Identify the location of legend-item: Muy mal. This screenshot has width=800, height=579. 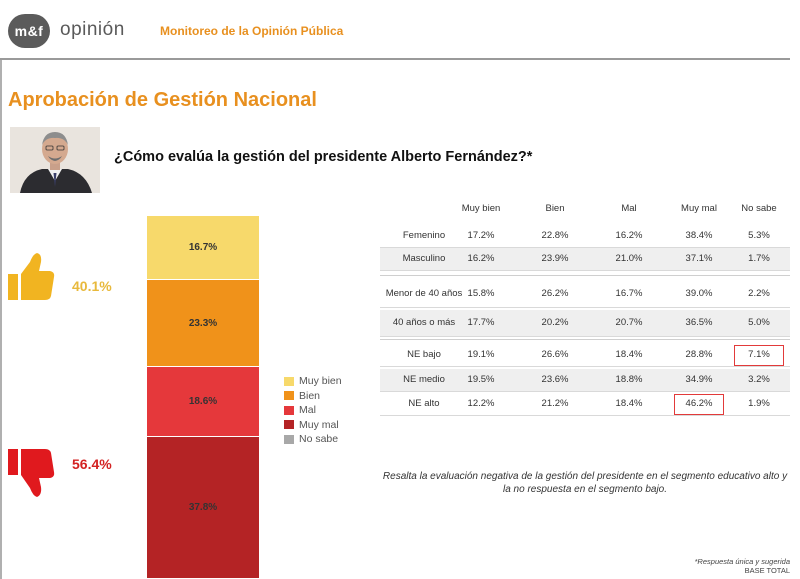
(313, 425).